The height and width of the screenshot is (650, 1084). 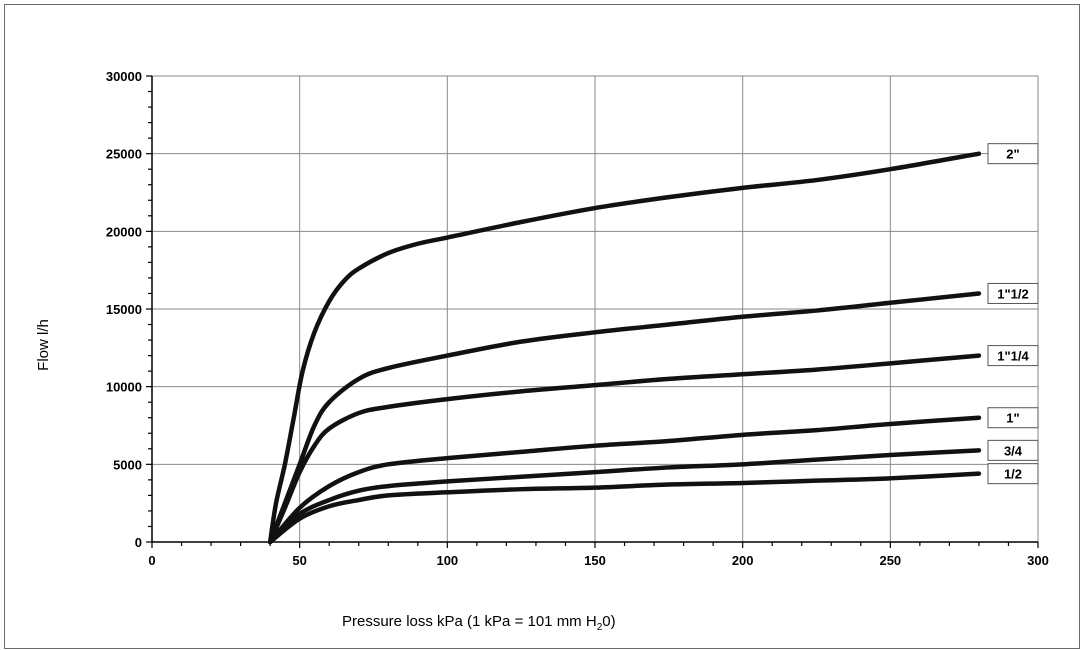 What do you see at coordinates (124, 154) in the screenshot?
I see `y-tick-label: 25000` at bounding box center [124, 154].